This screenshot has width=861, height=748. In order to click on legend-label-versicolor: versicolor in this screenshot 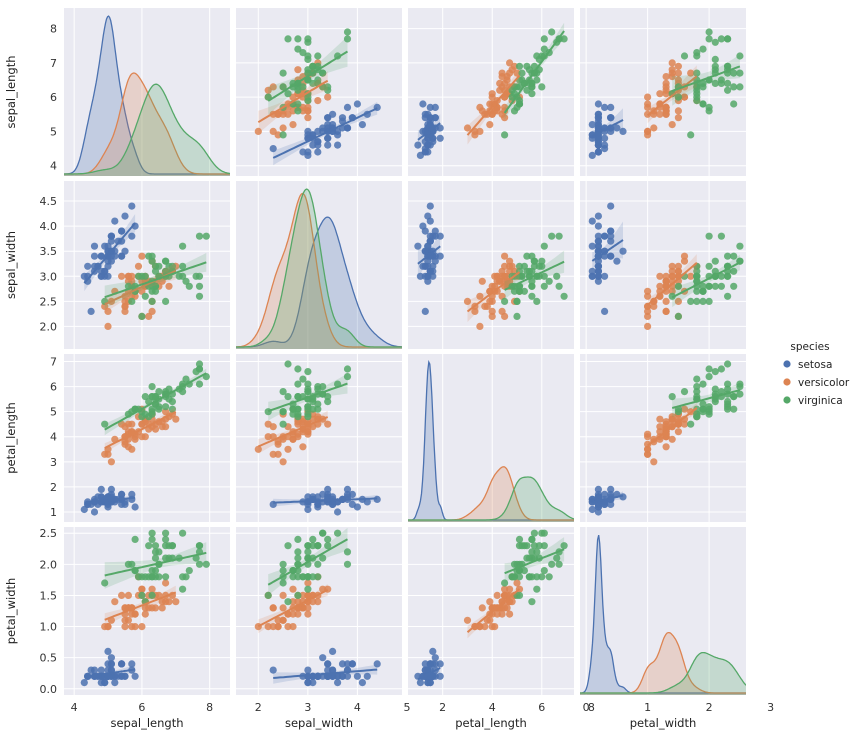, I will do `click(824, 383)`.